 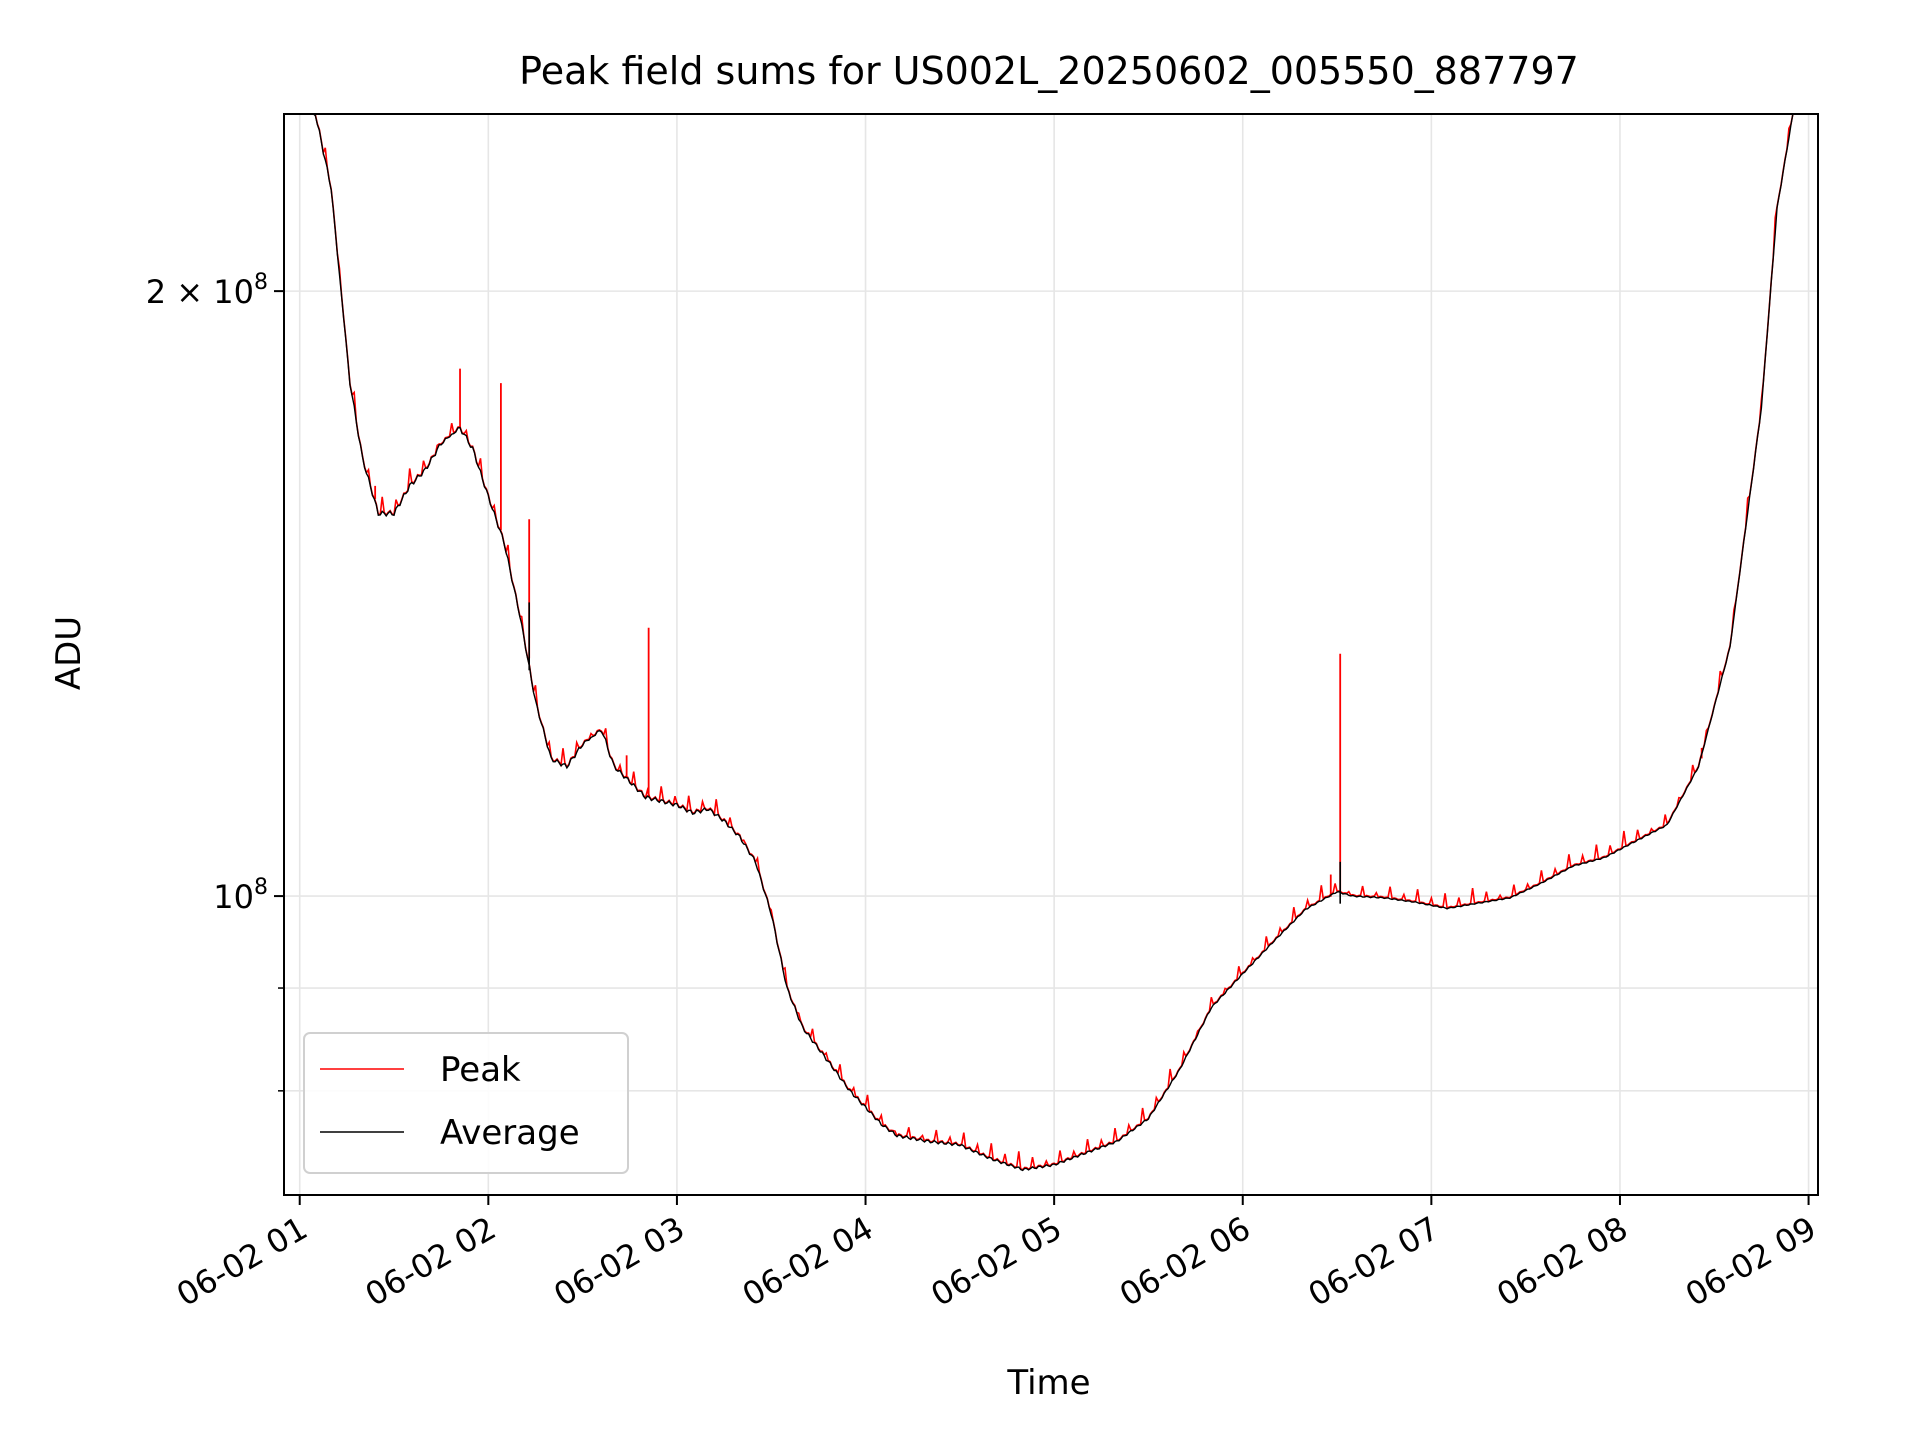 What do you see at coordinates (510, 1133) in the screenshot?
I see `legend-average-label: Average` at bounding box center [510, 1133].